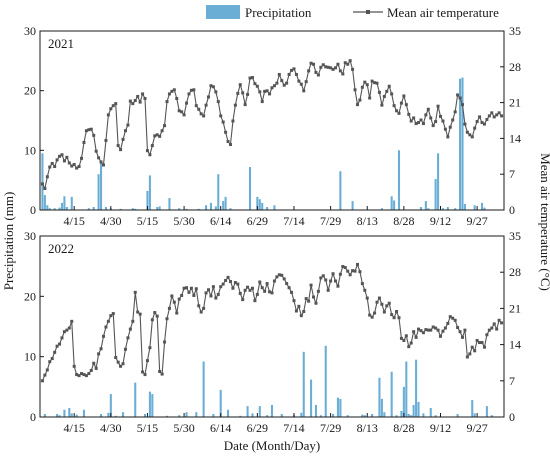 The image size is (550, 457). What do you see at coordinates (110, 221) in the screenshot?
I see `x-tick-label: 4/30` at bounding box center [110, 221].